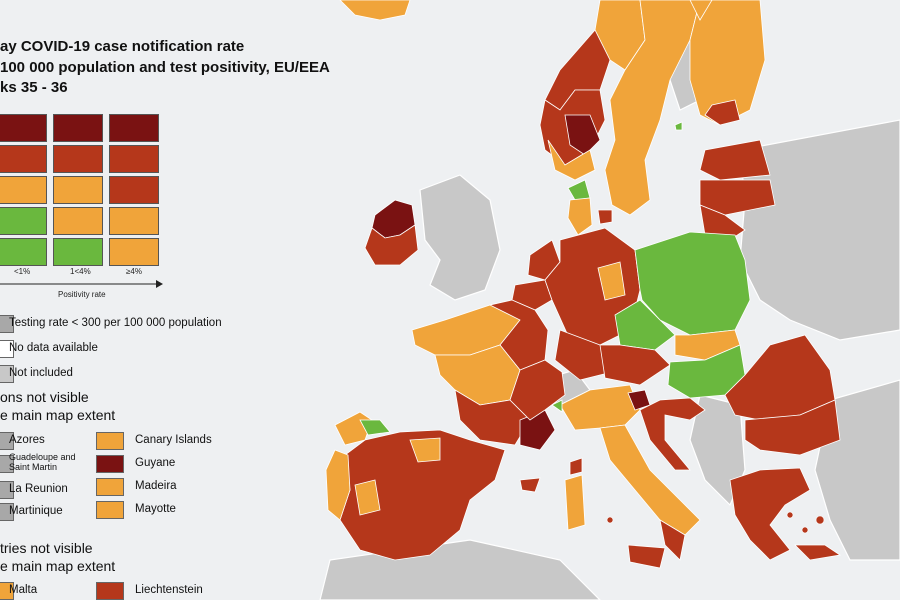  What do you see at coordinates (81, 284) in the screenshot?
I see `positivity-axis-arrow` at bounding box center [81, 284].